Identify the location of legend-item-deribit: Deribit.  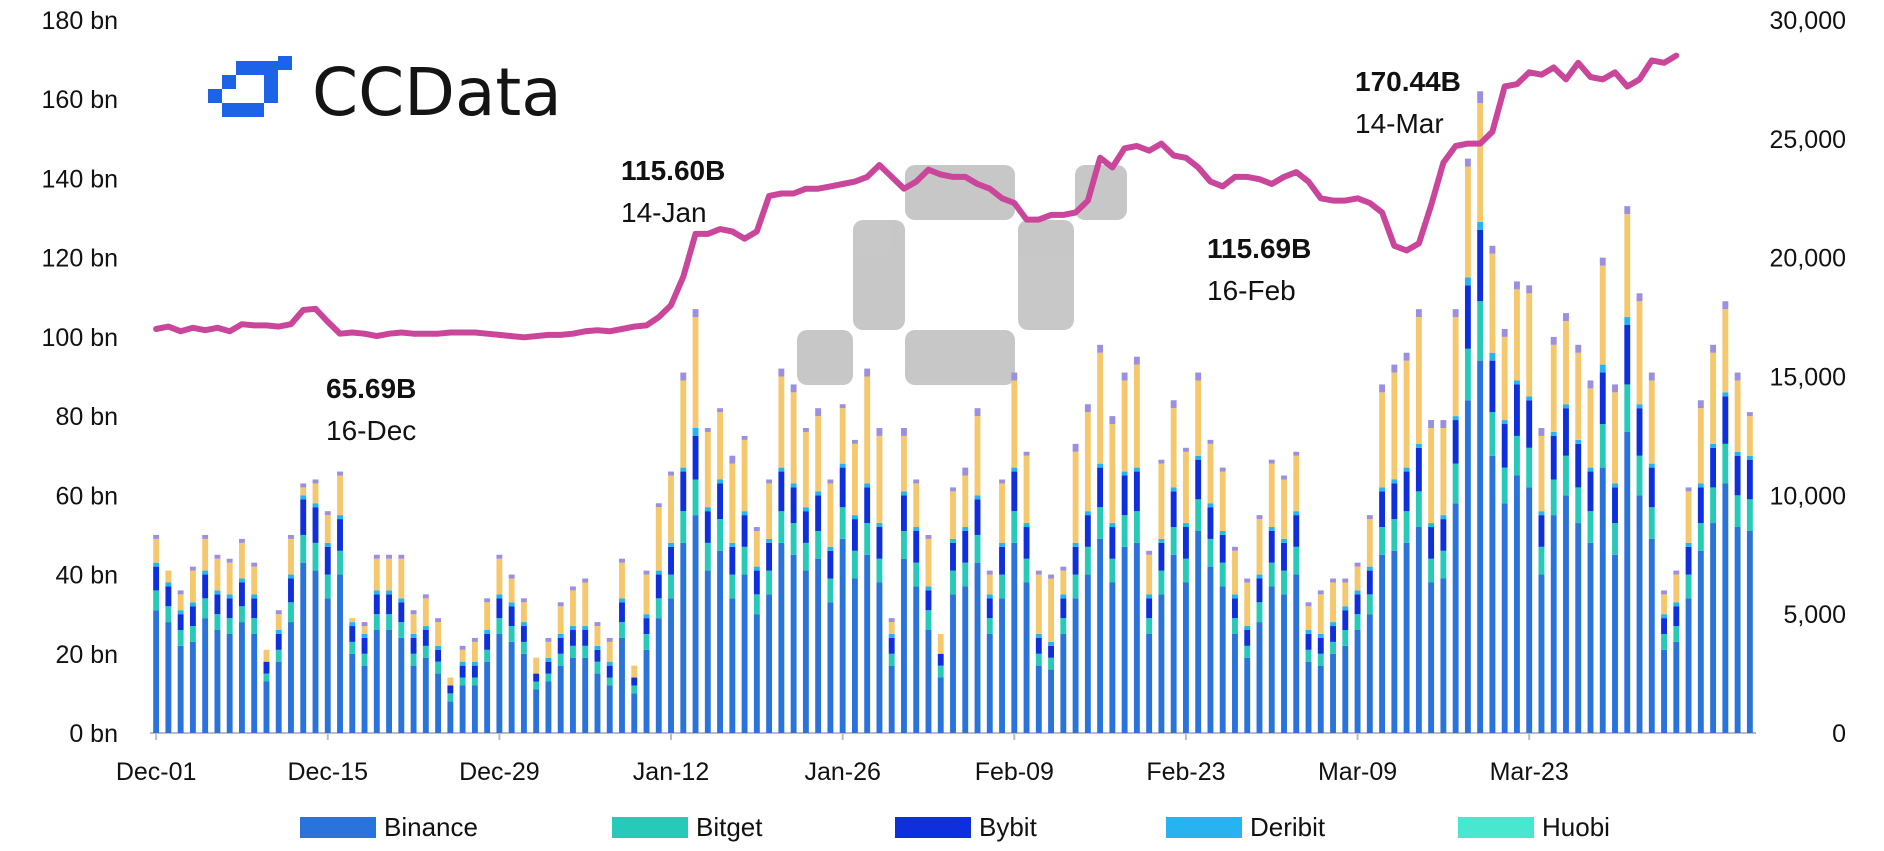
(1245, 827).